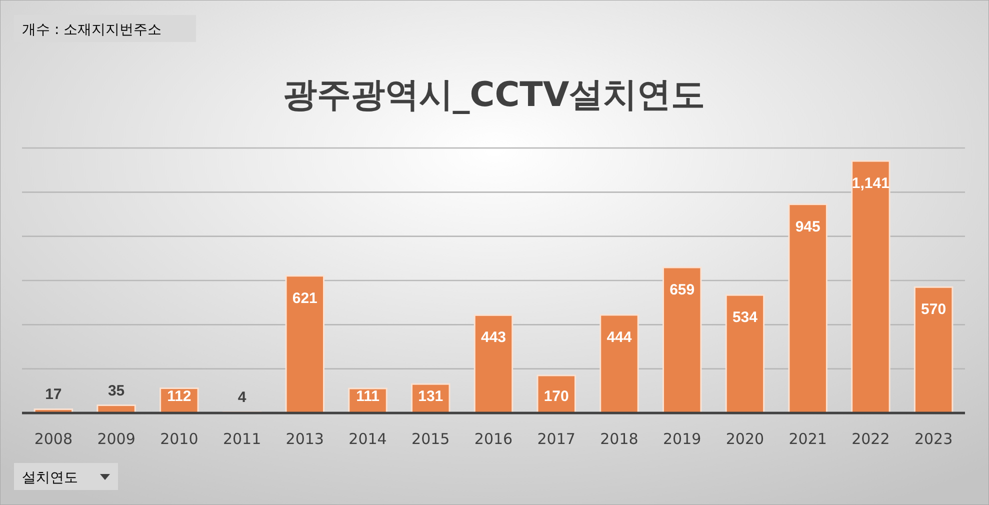 Image resolution: width=989 pixels, height=505 pixels. Describe the element at coordinates (745, 317) in the screenshot. I see `data-label: 534` at that location.